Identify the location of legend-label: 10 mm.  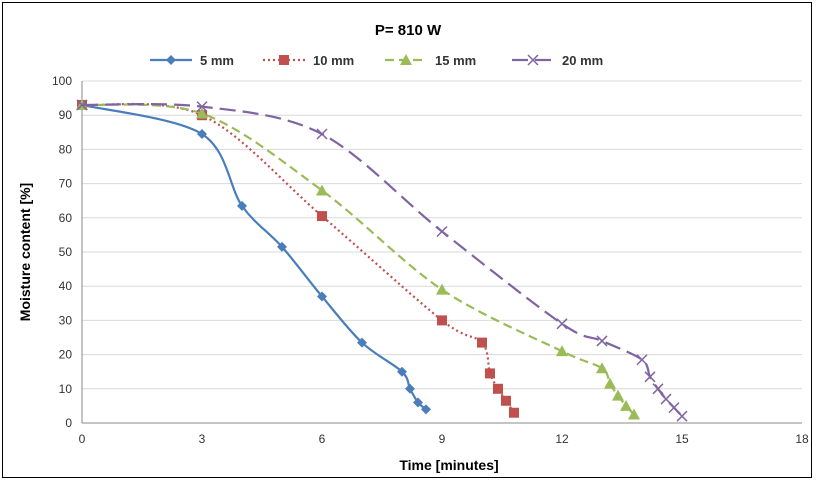
(333, 60).